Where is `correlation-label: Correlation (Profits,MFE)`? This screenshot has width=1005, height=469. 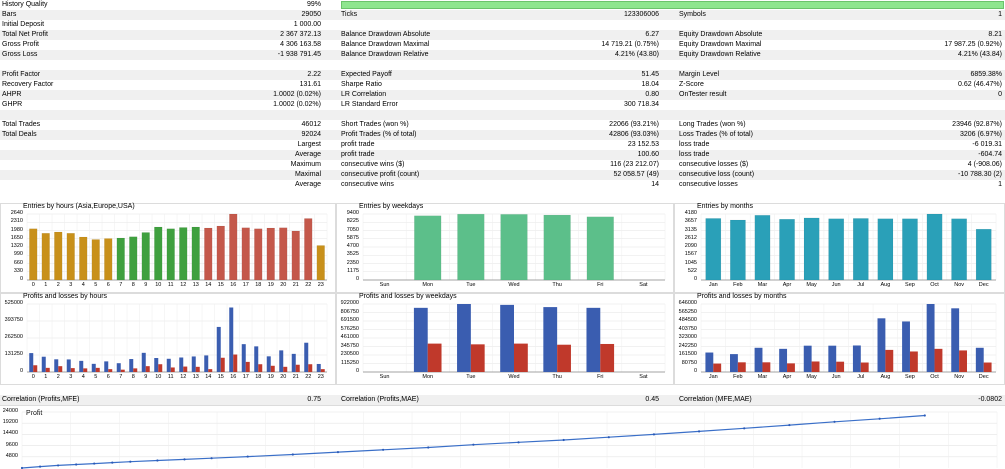 correlation-label: Correlation (Profits,MFE) is located at coordinates (41, 399).